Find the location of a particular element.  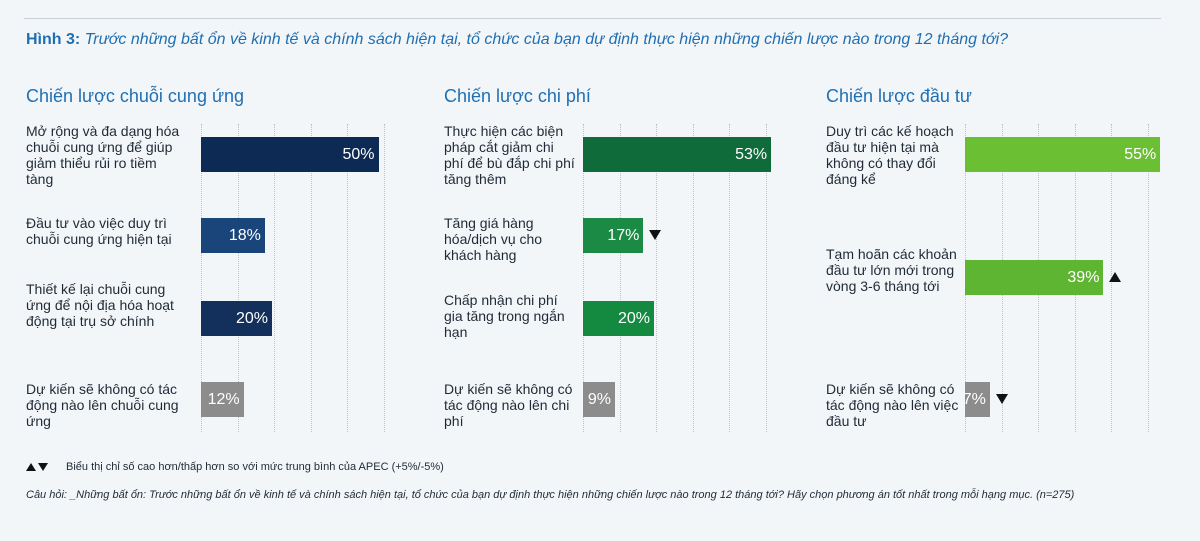

chart-title: Chiến lược đầu tư is located at coordinates (899, 96).